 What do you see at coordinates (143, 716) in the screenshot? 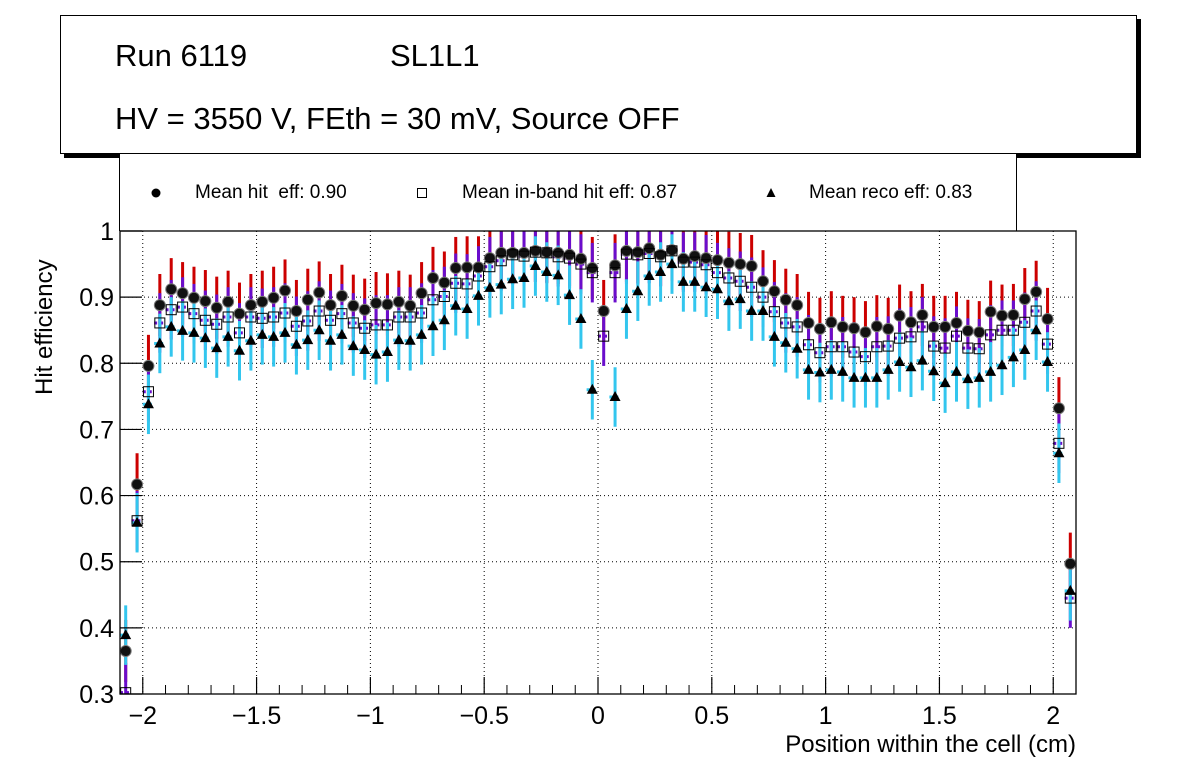
I see `x-tick-label: −2` at bounding box center [143, 716].